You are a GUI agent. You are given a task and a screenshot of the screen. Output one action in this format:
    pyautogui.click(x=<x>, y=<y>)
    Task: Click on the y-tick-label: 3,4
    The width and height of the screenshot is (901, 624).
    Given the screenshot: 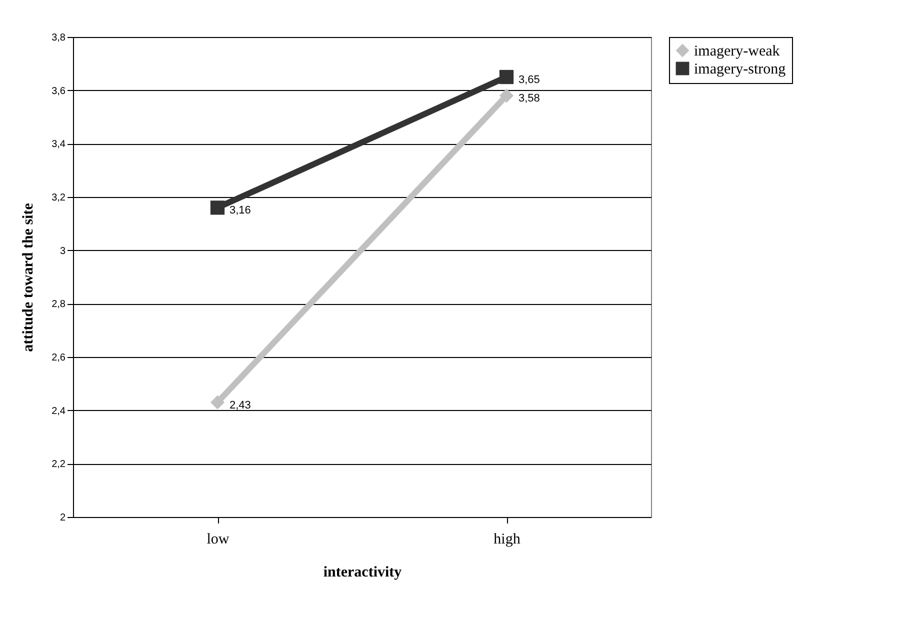 What is the action you would take?
    pyautogui.click(x=59, y=144)
    